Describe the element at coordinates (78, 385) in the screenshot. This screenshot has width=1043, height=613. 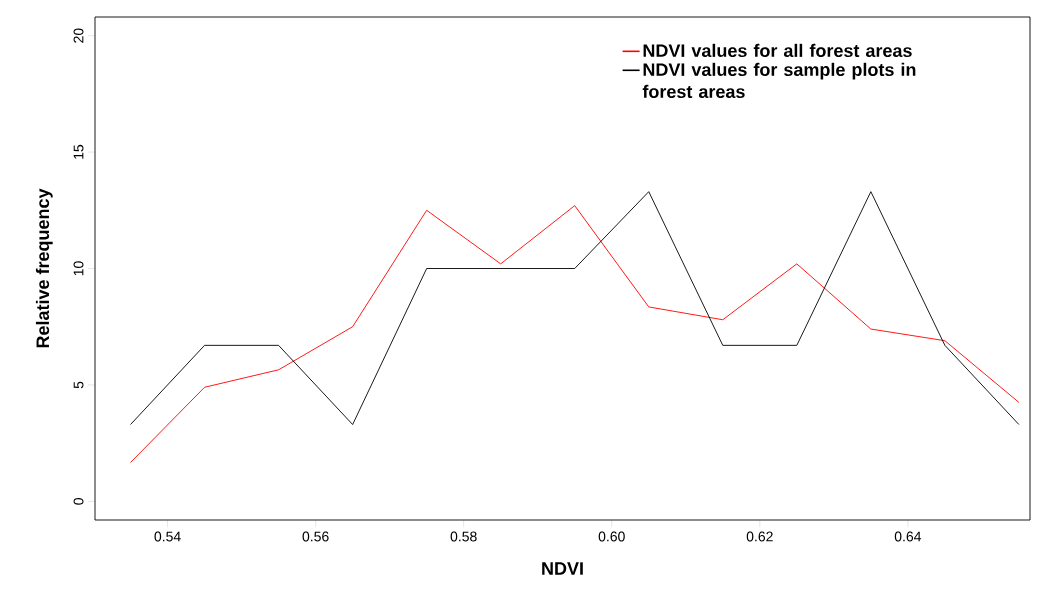
I see `y-tick-label: 5` at that location.